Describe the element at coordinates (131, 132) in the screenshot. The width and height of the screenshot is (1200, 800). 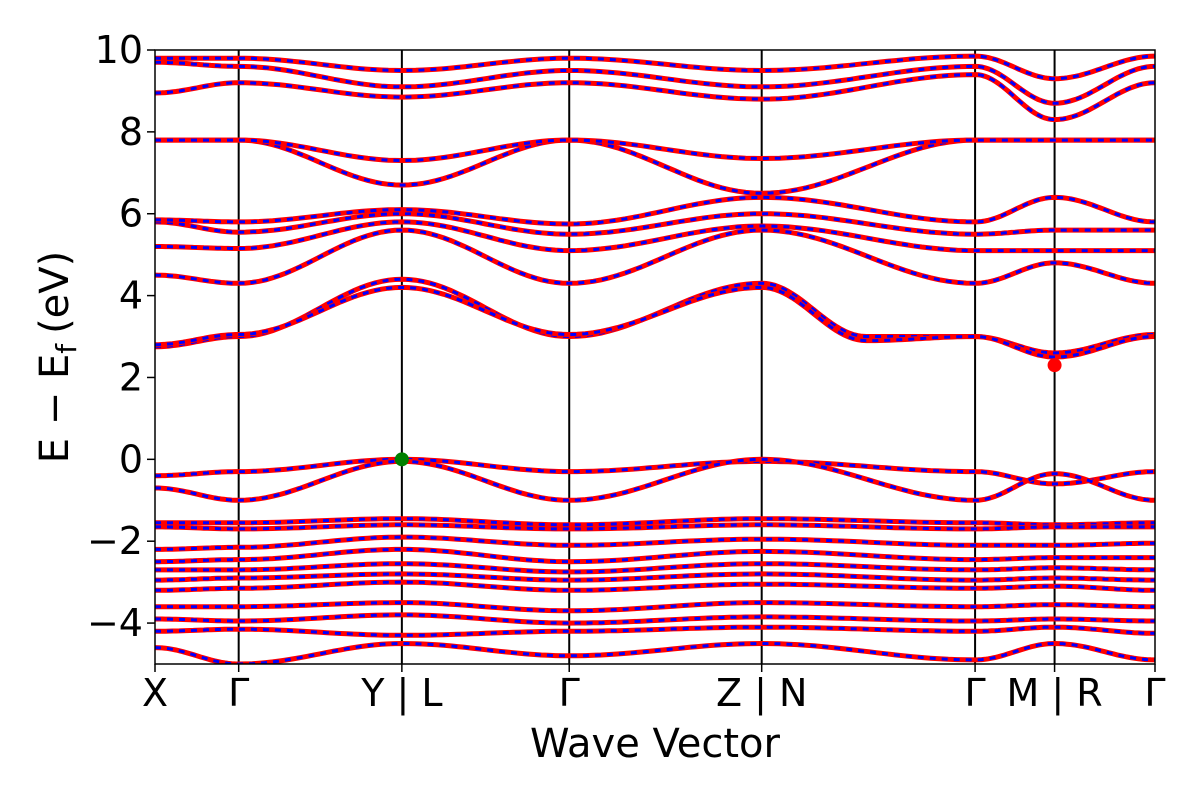
I see `y-tick-label: 8` at that location.